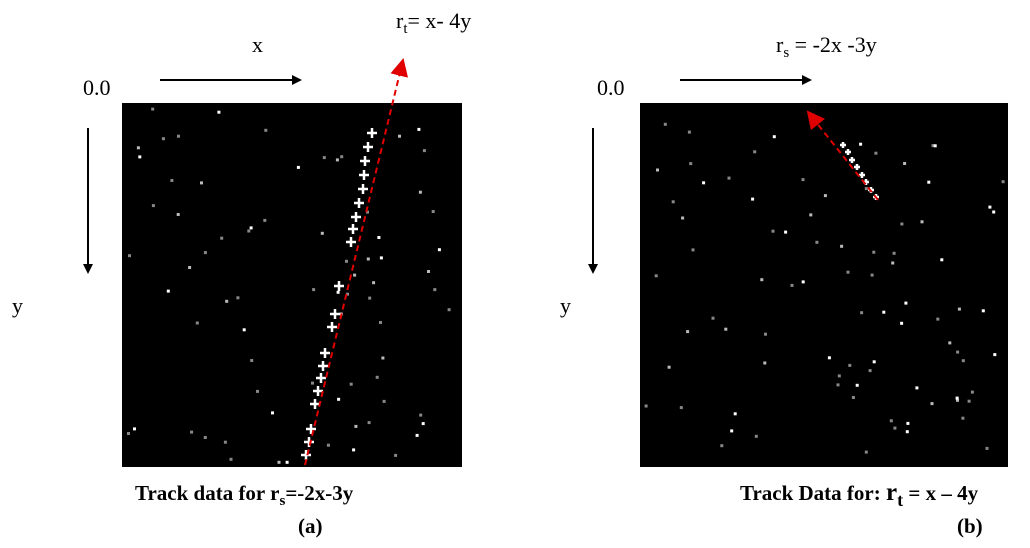  Describe the element at coordinates (826, 46) in the screenshot. I see `track-label: rs = -2x -3y` at that location.